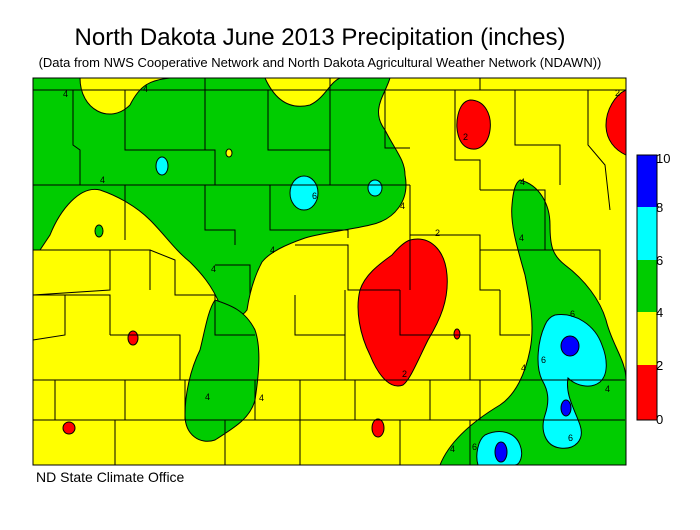 This screenshot has width=700, height=530. What do you see at coordinates (229, 153) in the screenshot?
I see `zone-2-4-spot` at bounding box center [229, 153].